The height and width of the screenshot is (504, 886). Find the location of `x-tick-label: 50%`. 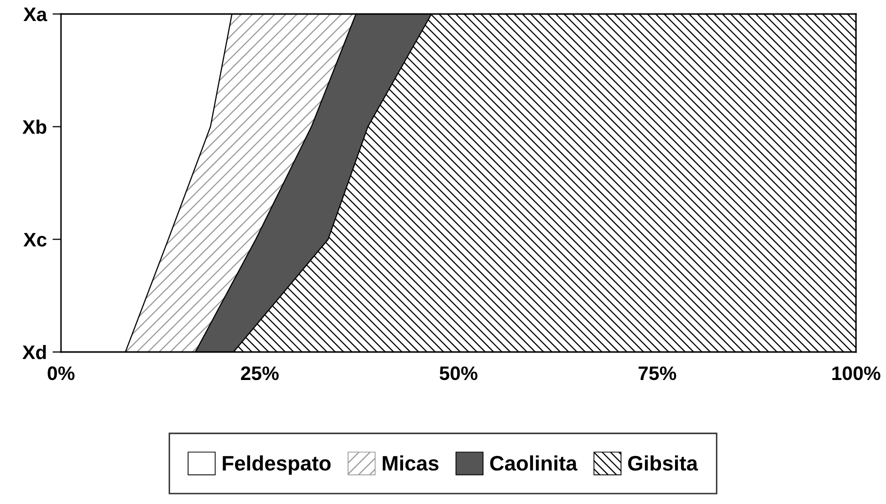

x-tick-label: 50% is located at coordinates (459, 373).